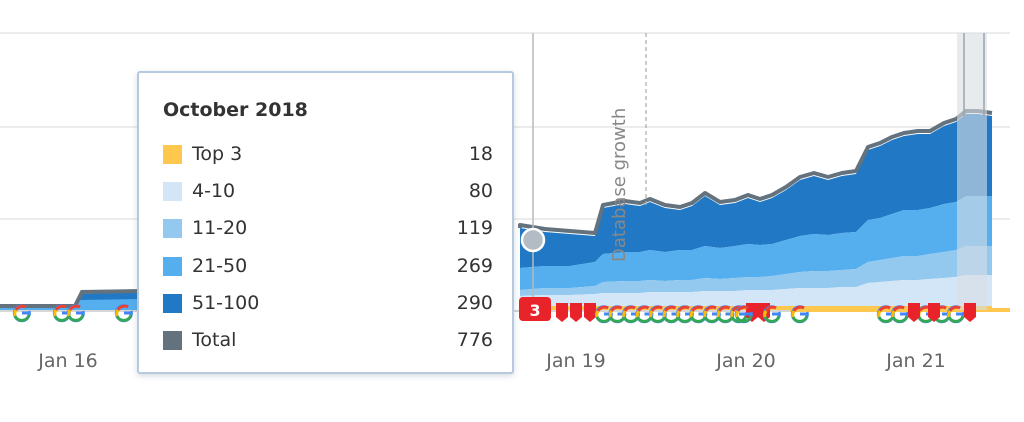  What do you see at coordinates (328, 228) in the screenshot?
I see `tooltip-row-11-20: 11-20 119` at bounding box center [328, 228].